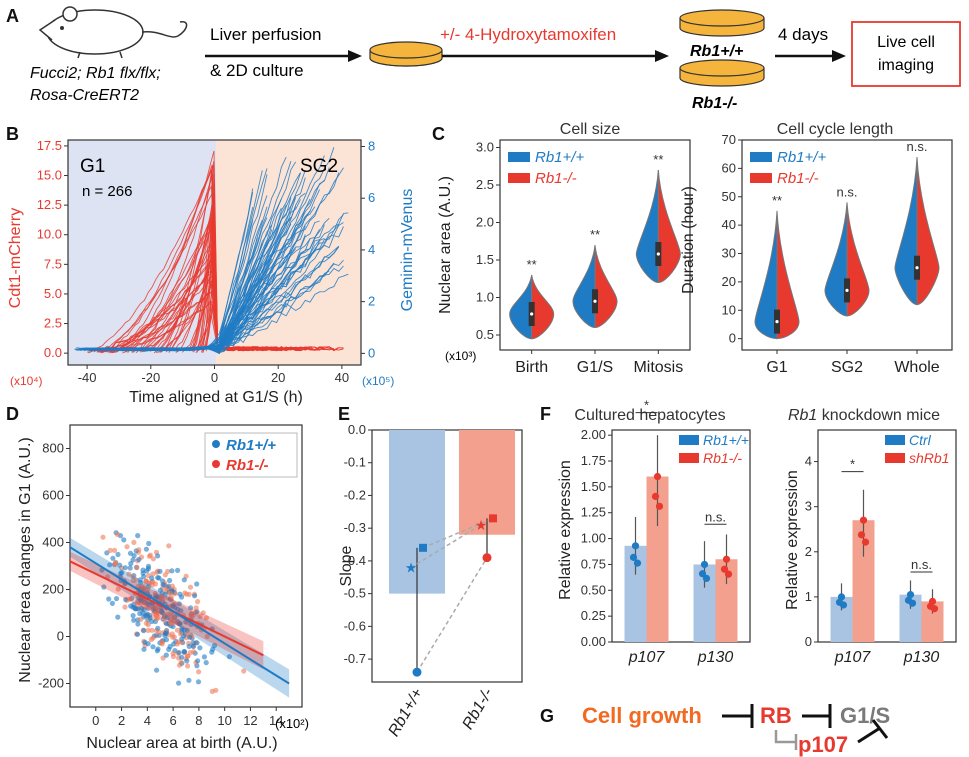 Image resolution: width=969 pixels, height=757 pixels. Describe the element at coordinates (121, 720) in the screenshot. I see `scatter-xtick-label: 2` at that location.